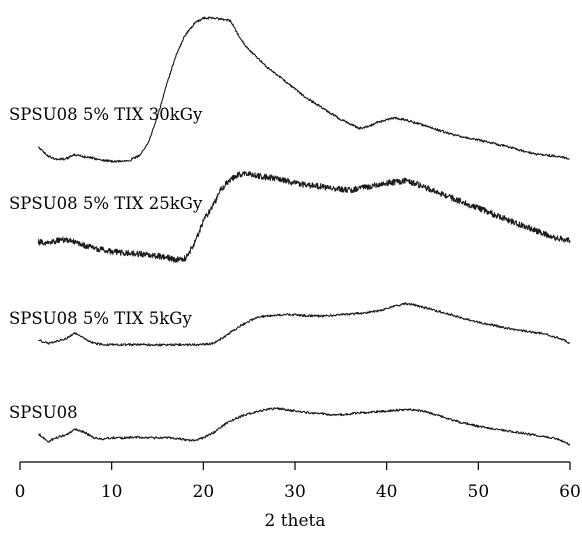 This screenshot has height=534, width=582. Describe the element at coordinates (20, 492) in the screenshot. I see `x-tick-label: 0` at that location.